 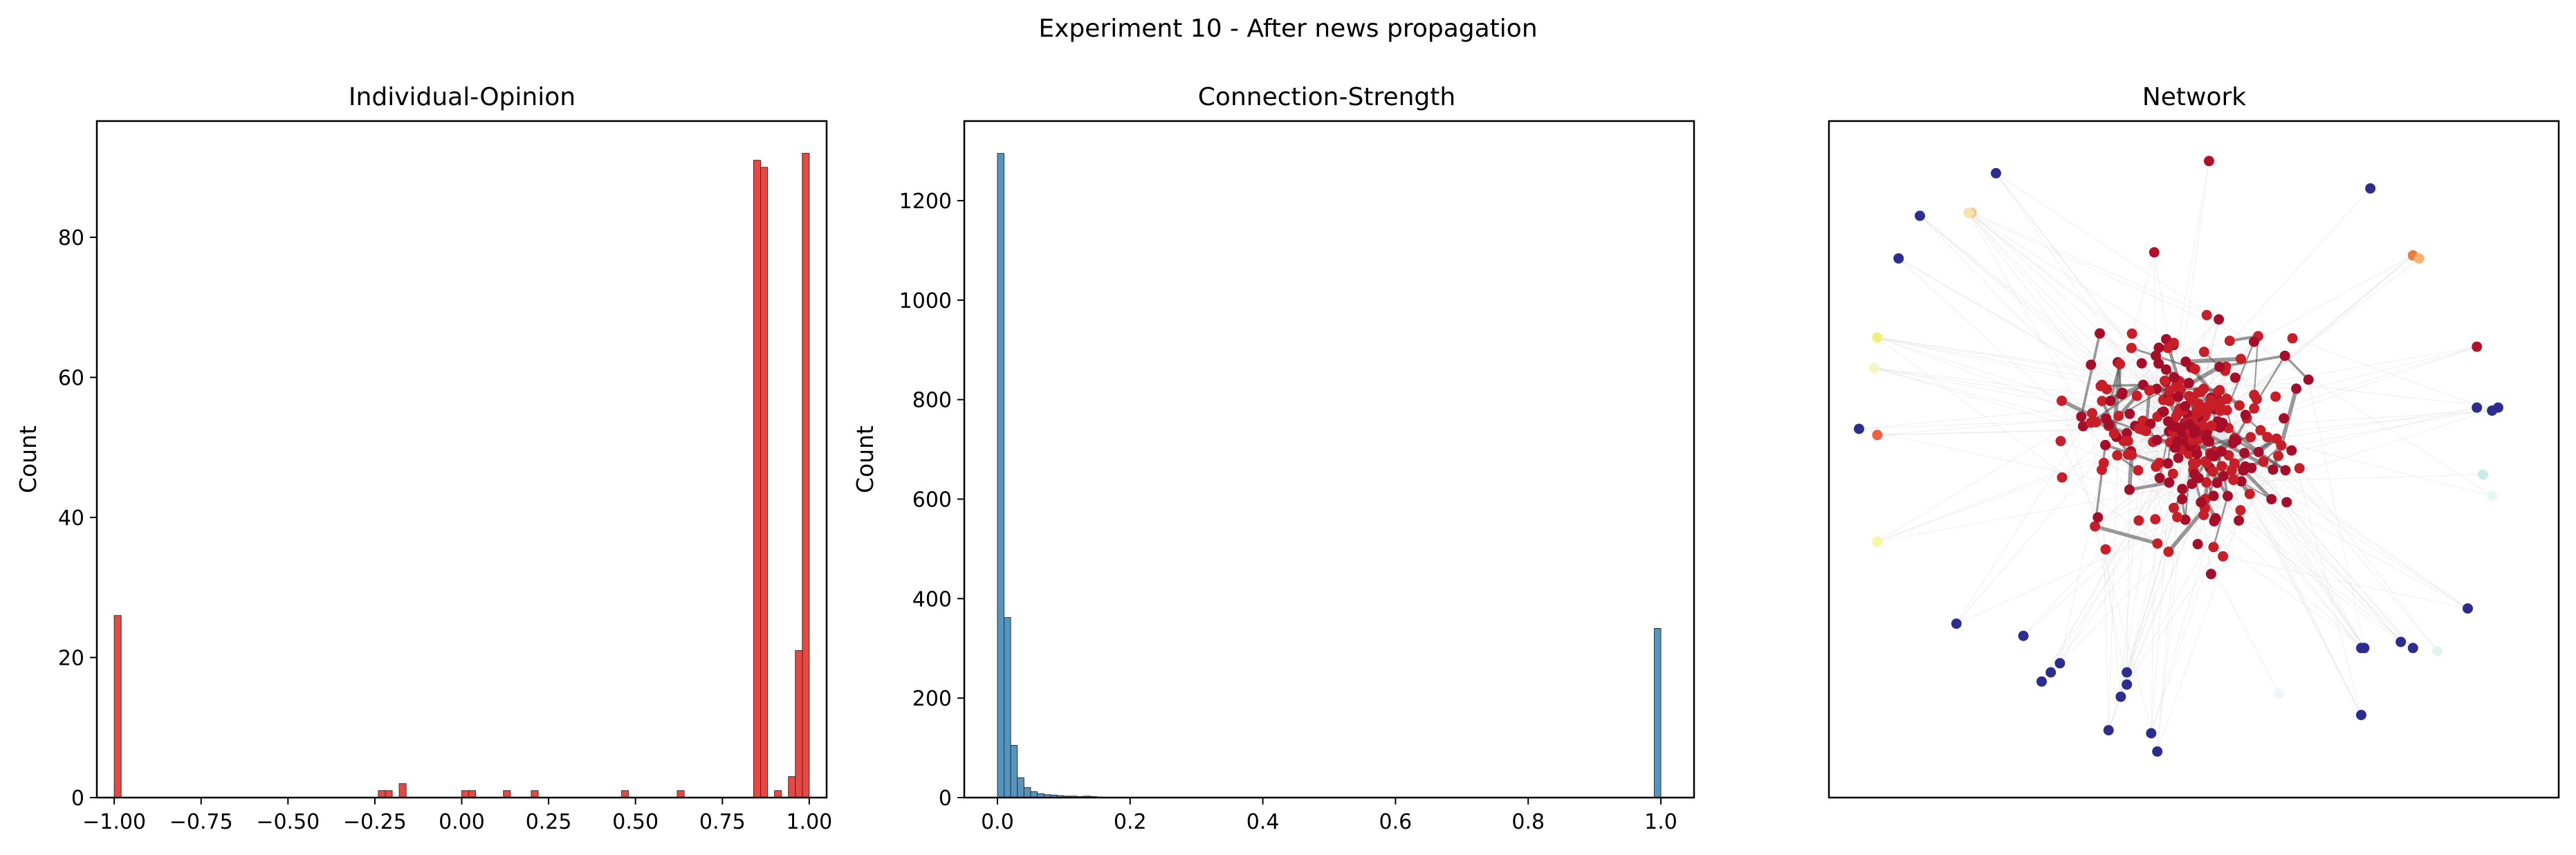 I want to click on subplot-2-y-label: Count, so click(x=865, y=459).